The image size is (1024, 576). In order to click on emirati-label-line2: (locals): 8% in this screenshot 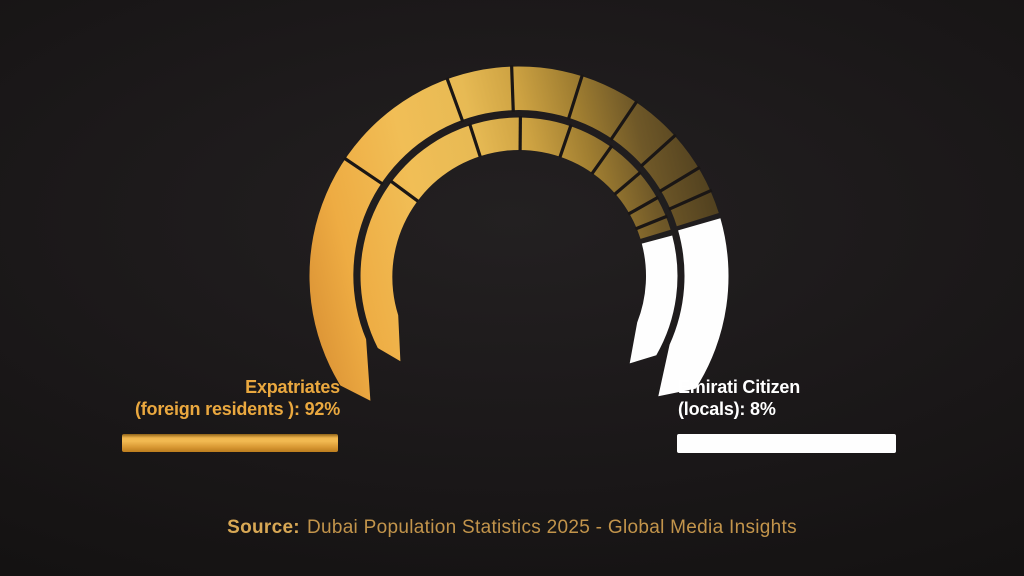, I will do `click(727, 408)`.